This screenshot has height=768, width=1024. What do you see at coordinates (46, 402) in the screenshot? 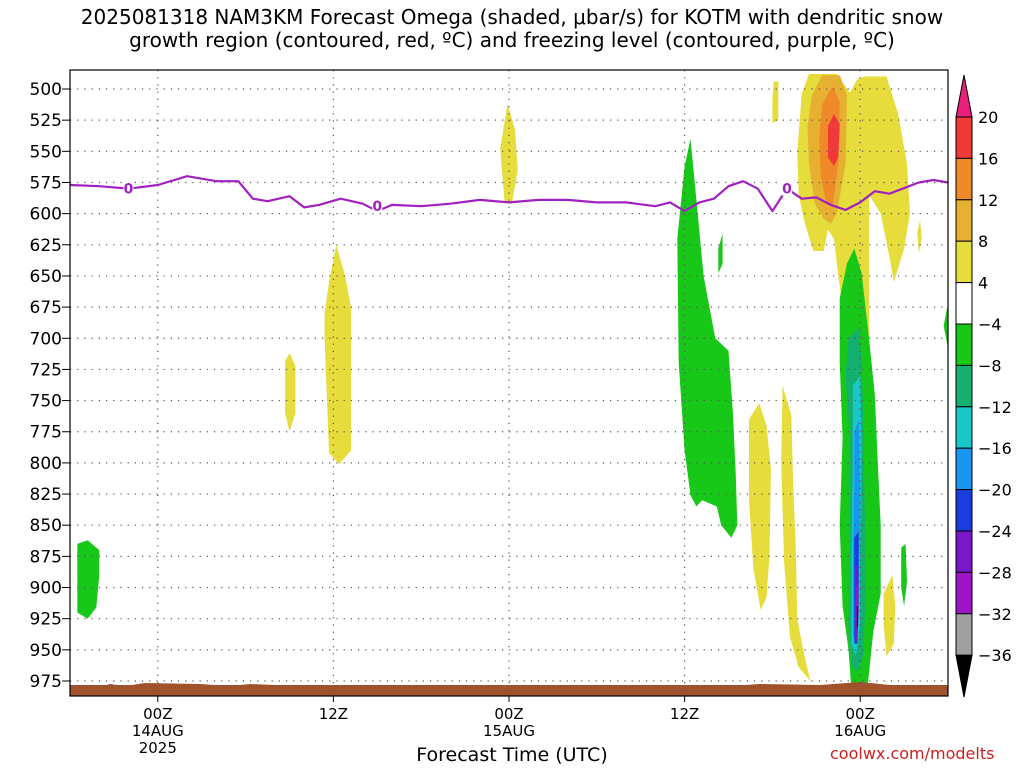
I see `y-tick-label-750: 750` at bounding box center [46, 402].